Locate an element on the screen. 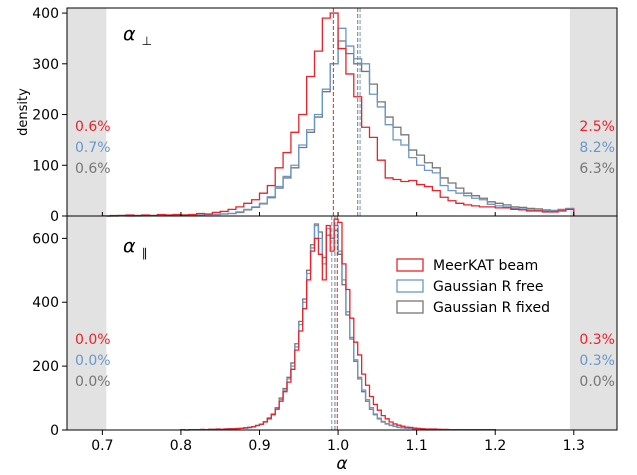  y-tick-label-top-0: 0 is located at coordinates (54, 217).